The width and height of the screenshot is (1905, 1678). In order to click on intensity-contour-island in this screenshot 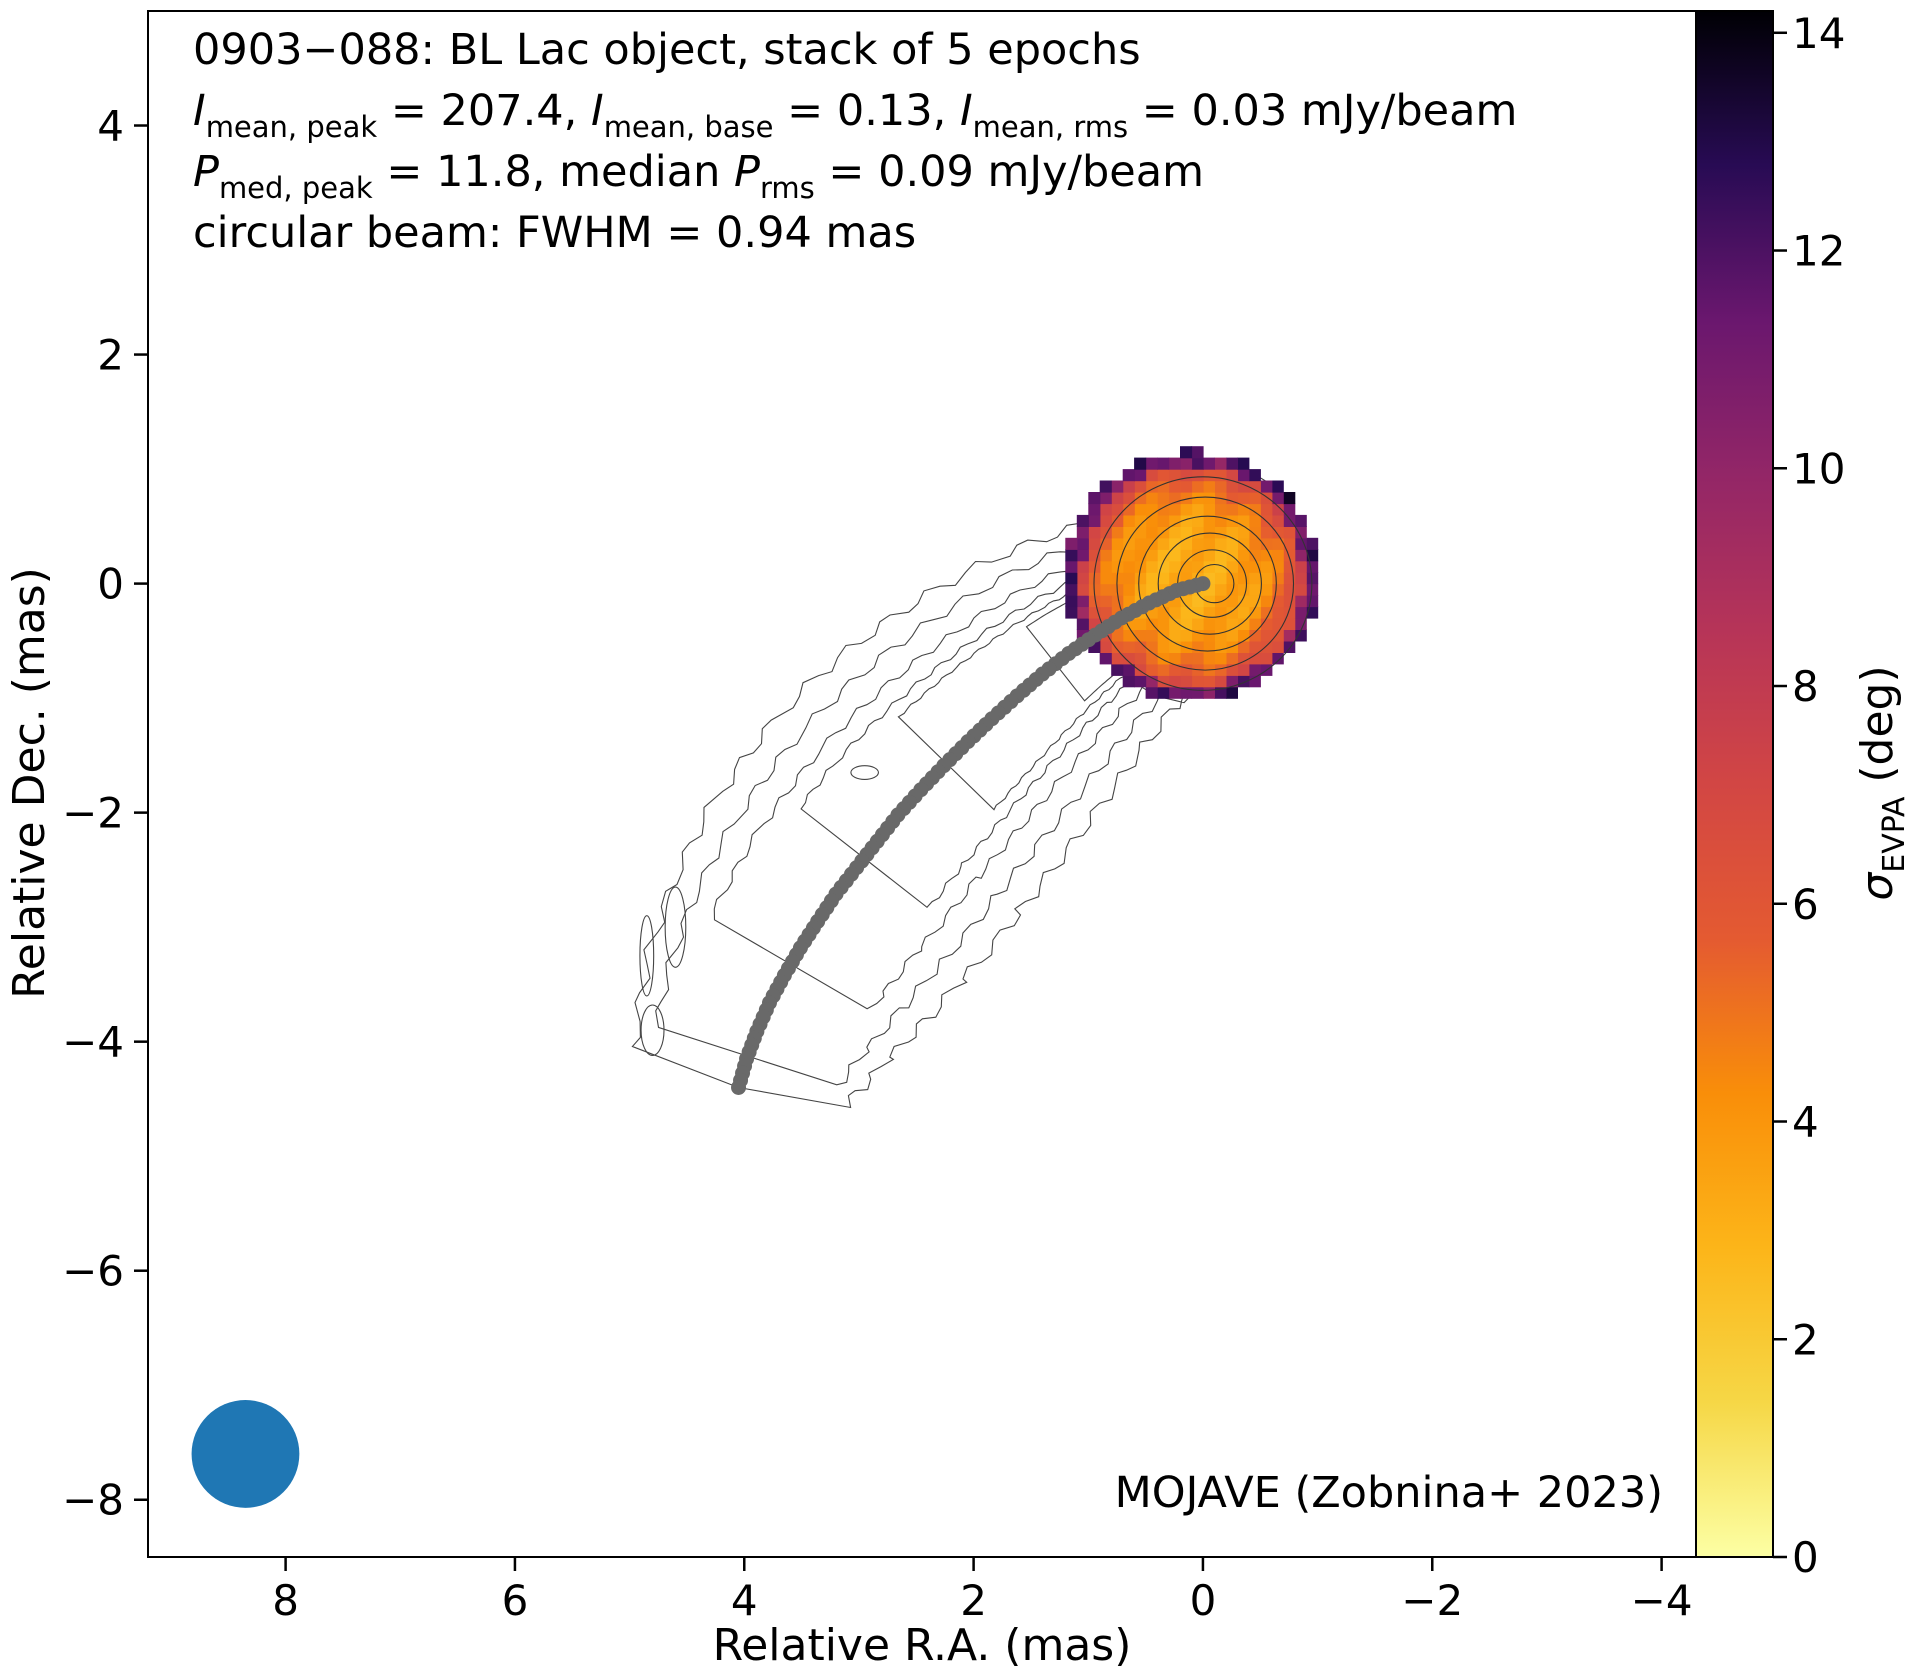, I will do `click(652, 1030)`.